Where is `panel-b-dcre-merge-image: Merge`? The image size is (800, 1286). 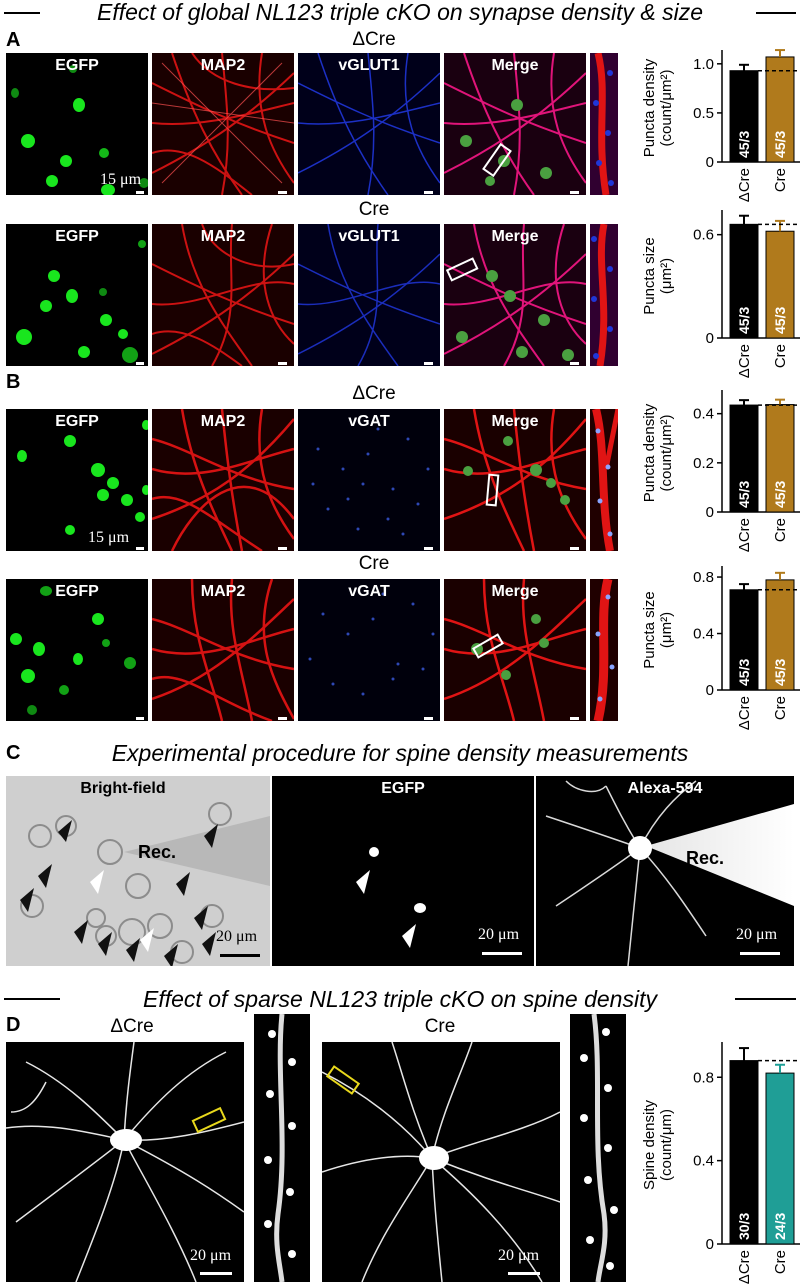
panel-b-dcre-merge-image: Merge is located at coordinates (515, 480).